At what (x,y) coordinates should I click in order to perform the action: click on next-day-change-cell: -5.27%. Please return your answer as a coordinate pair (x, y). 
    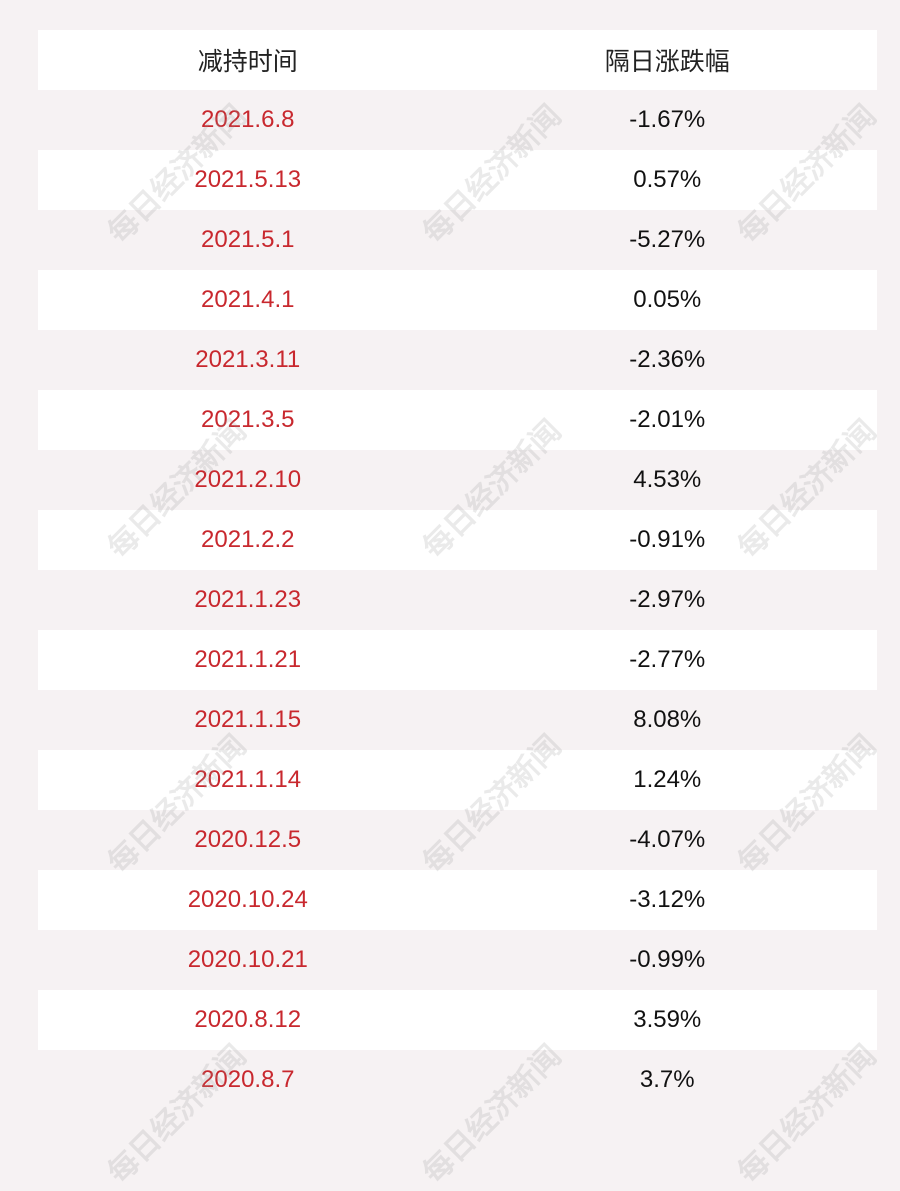
    Looking at the image, I should click on (667, 239).